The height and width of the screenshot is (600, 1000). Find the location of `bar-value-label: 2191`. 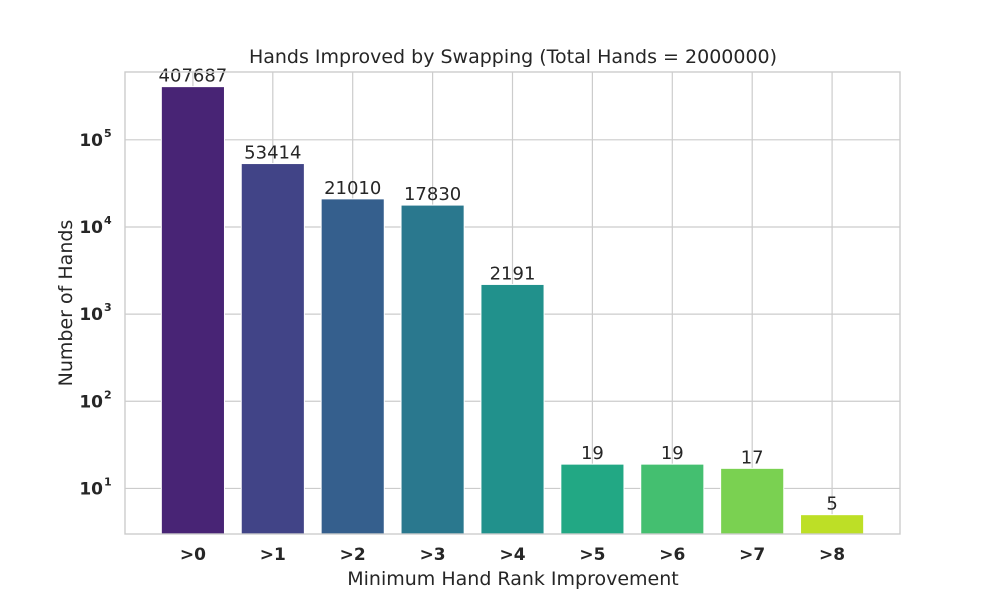

bar-value-label: 2191 is located at coordinates (513, 273).